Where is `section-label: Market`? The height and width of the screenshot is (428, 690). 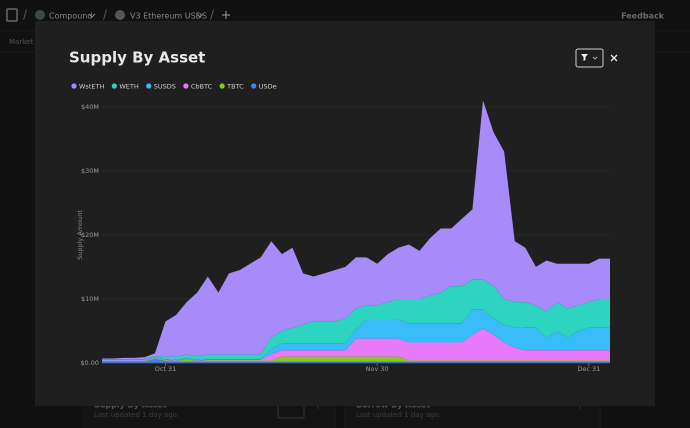
section-label: Market is located at coordinates (21, 42).